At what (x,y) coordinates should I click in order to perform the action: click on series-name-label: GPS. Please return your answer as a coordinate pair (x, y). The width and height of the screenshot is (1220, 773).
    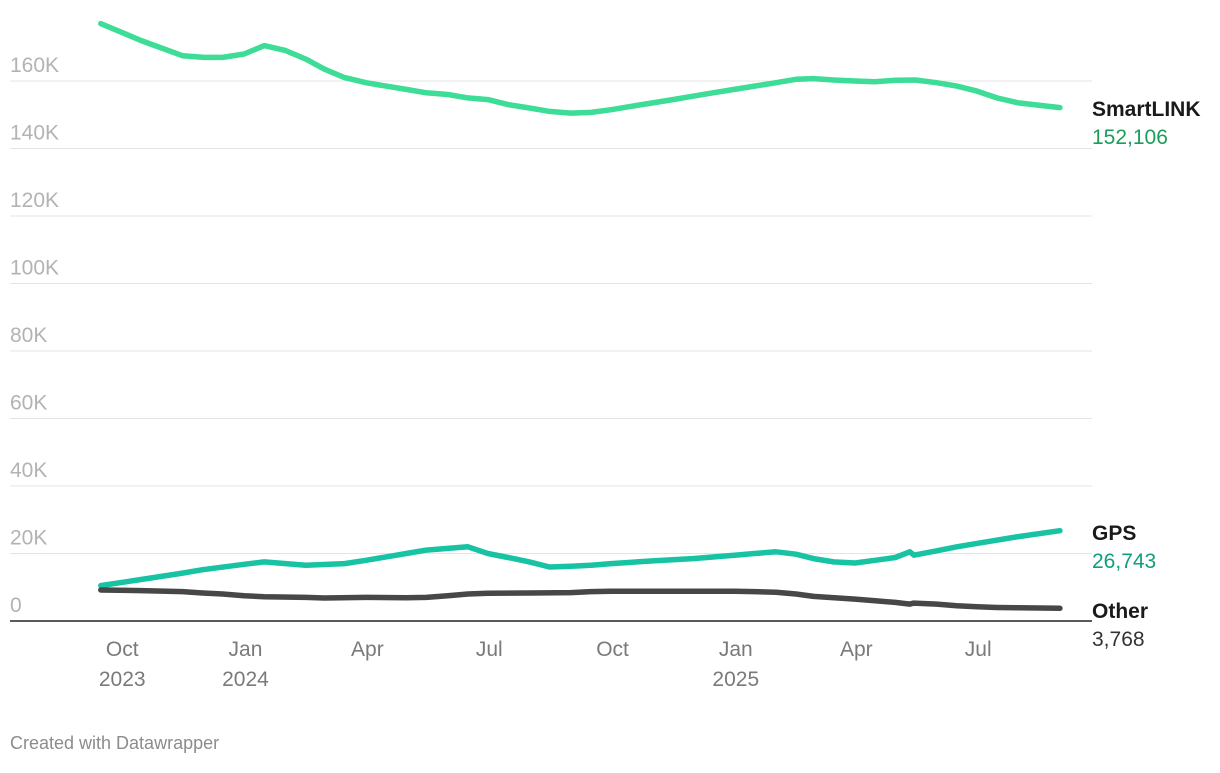
    Looking at the image, I should click on (1114, 533).